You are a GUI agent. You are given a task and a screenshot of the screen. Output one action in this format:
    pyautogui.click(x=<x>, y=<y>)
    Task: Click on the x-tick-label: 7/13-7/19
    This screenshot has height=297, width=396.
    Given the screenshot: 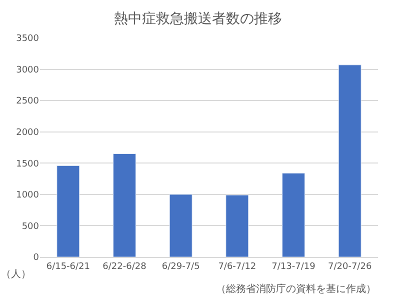 What is the action you would take?
    pyautogui.click(x=294, y=267)
    